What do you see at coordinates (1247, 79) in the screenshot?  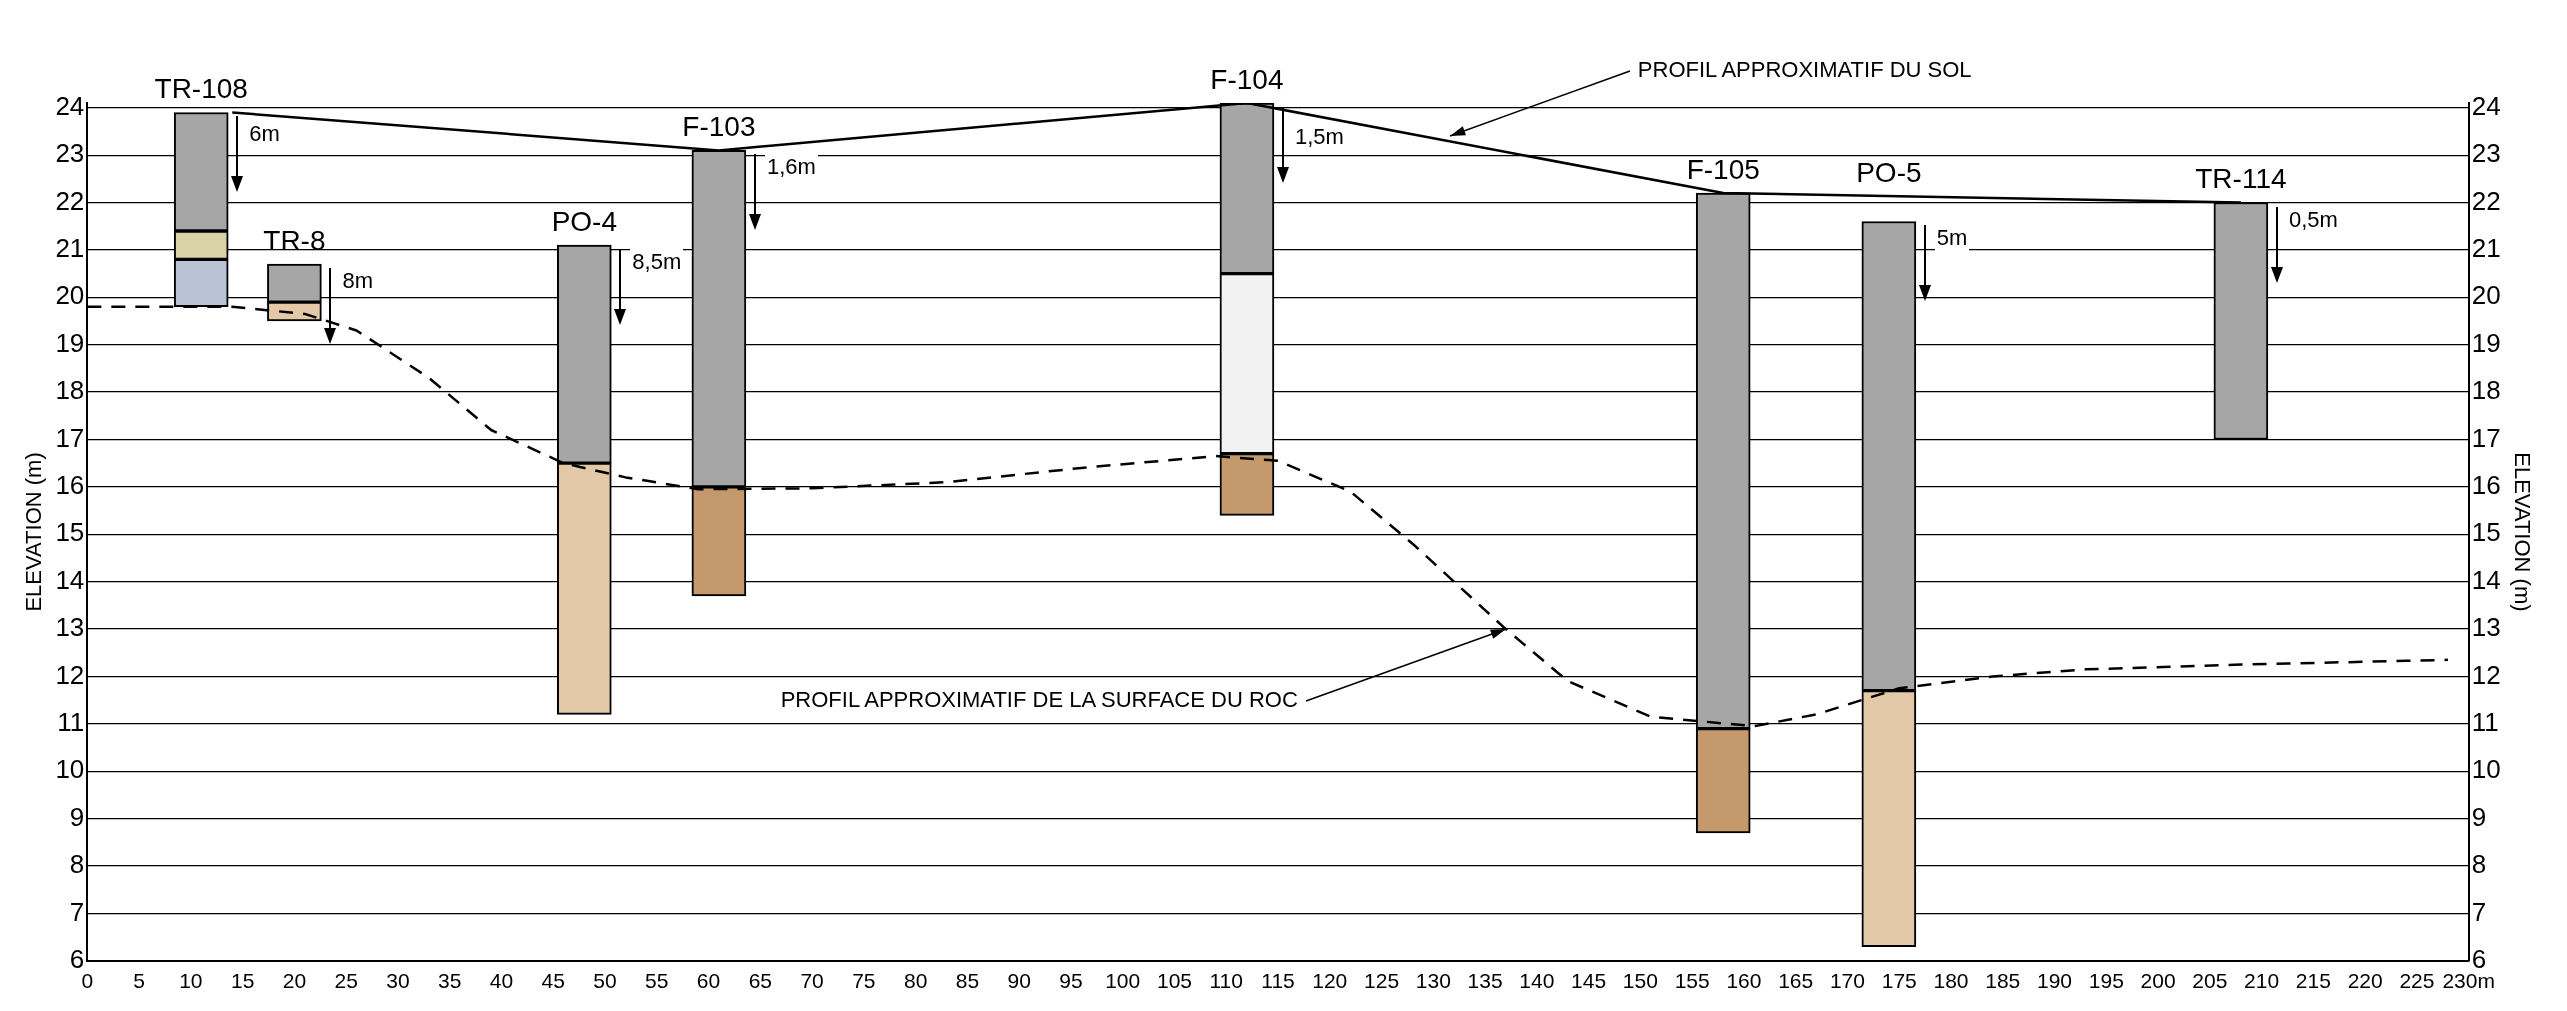 I see `data-label: F-104` at bounding box center [1247, 79].